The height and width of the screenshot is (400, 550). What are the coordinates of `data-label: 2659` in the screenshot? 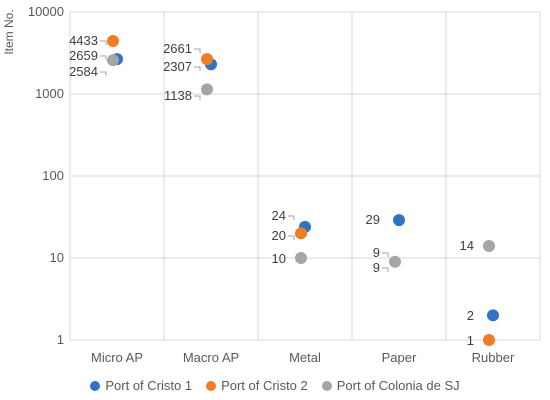 It's located at (83, 55).